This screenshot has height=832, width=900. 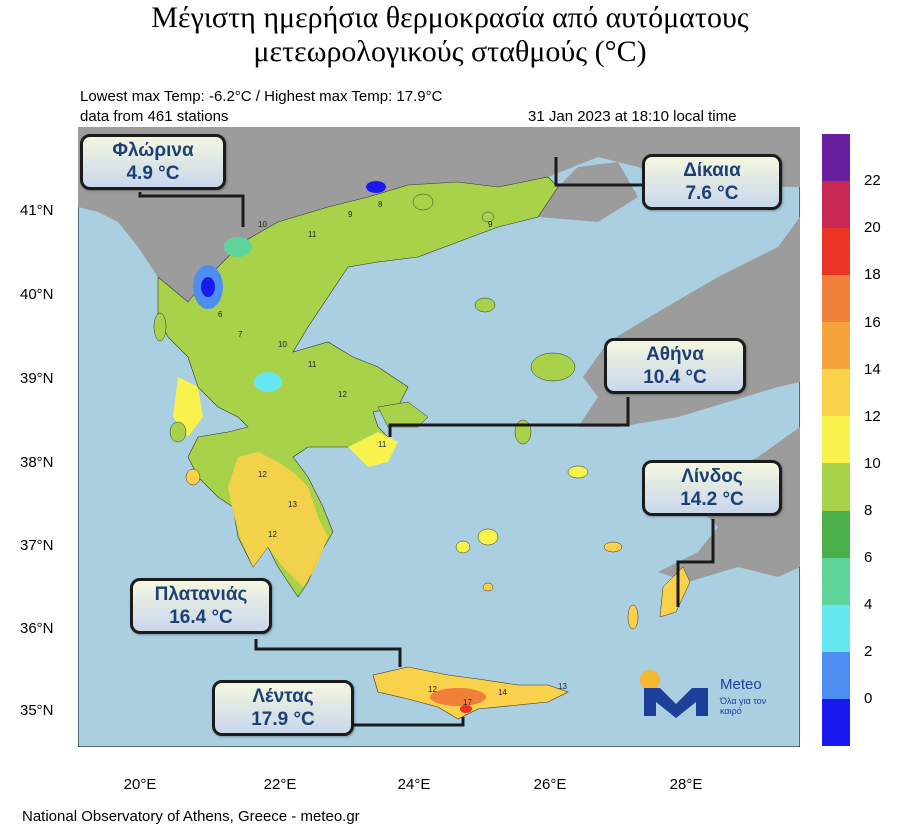 I want to click on lat-label-37: 37°N, so click(x=37, y=545).